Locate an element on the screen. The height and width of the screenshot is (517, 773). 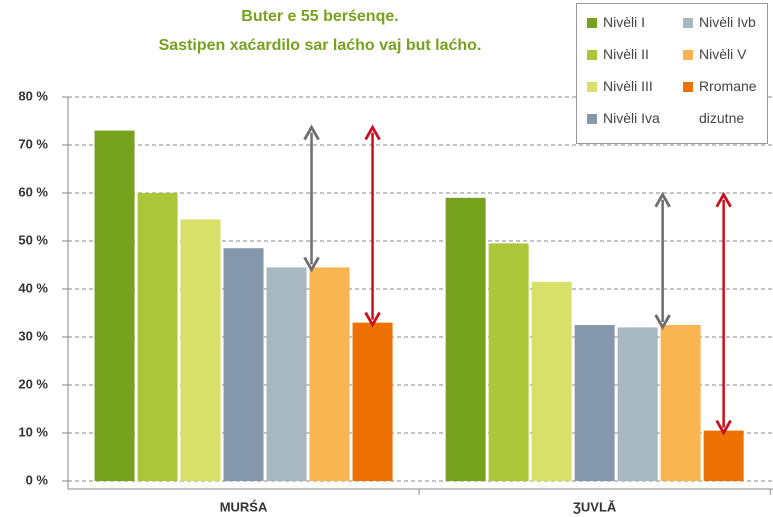
legend-label: Nivèli II is located at coordinates (626, 54).